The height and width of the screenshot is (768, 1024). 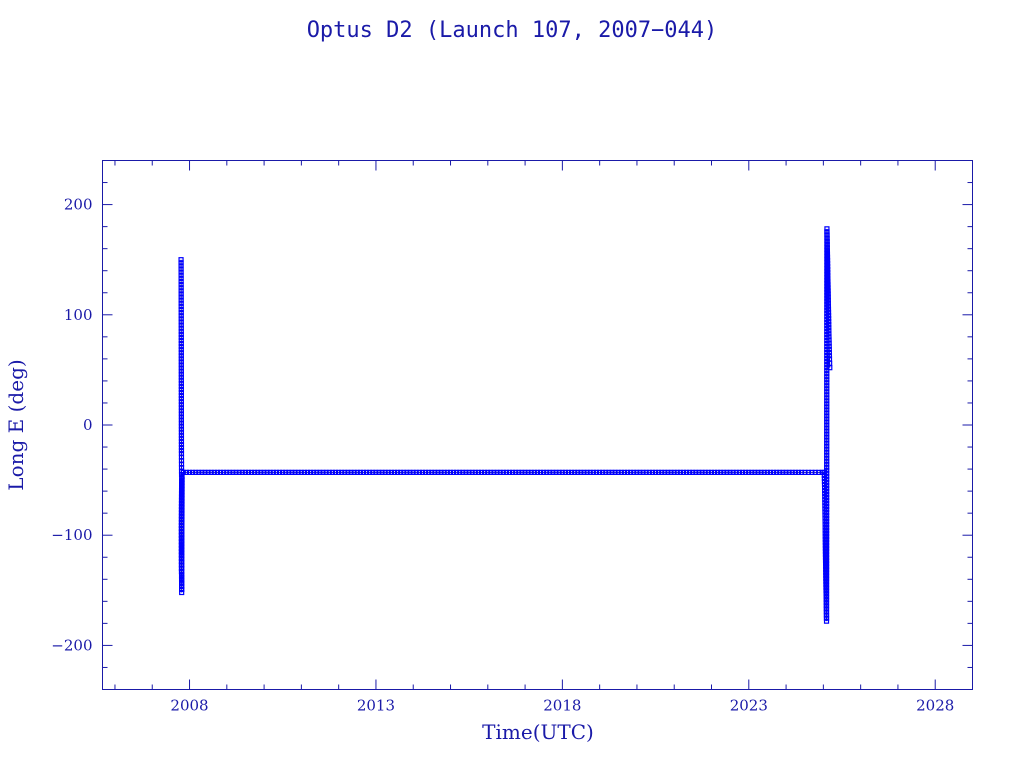 What do you see at coordinates (71, 645) in the screenshot?
I see `y-tick-label: −200` at bounding box center [71, 645].